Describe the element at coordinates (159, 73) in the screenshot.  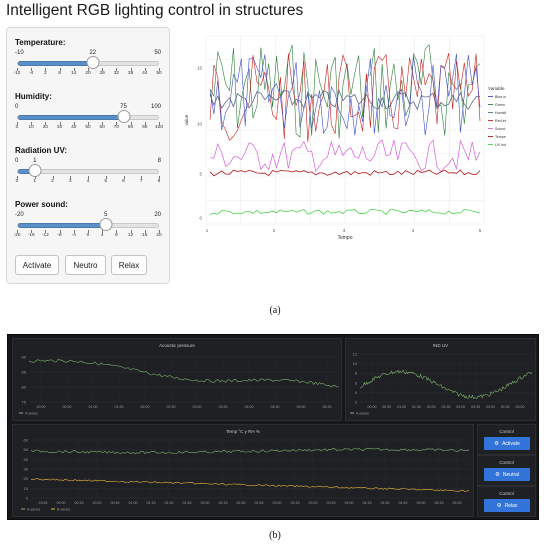
I see `slider-tick-label: 50` at that location.